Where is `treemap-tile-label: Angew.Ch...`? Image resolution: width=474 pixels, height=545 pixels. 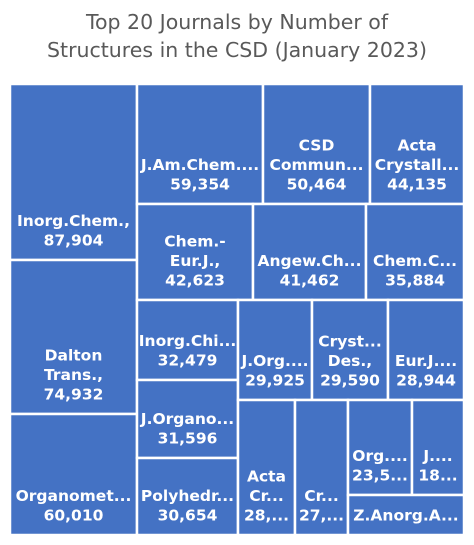 treemap-tile-label: Angew.Ch... is located at coordinates (310, 261).